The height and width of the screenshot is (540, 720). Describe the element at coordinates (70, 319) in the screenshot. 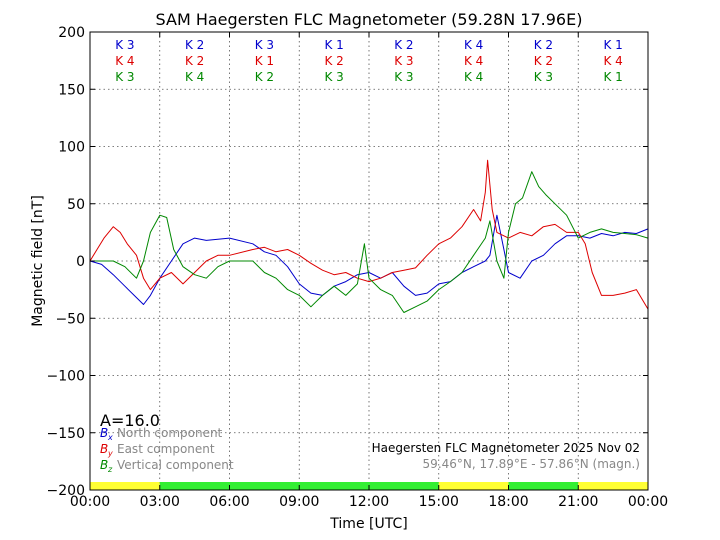

I see `y-tick-label: −50` at that location.